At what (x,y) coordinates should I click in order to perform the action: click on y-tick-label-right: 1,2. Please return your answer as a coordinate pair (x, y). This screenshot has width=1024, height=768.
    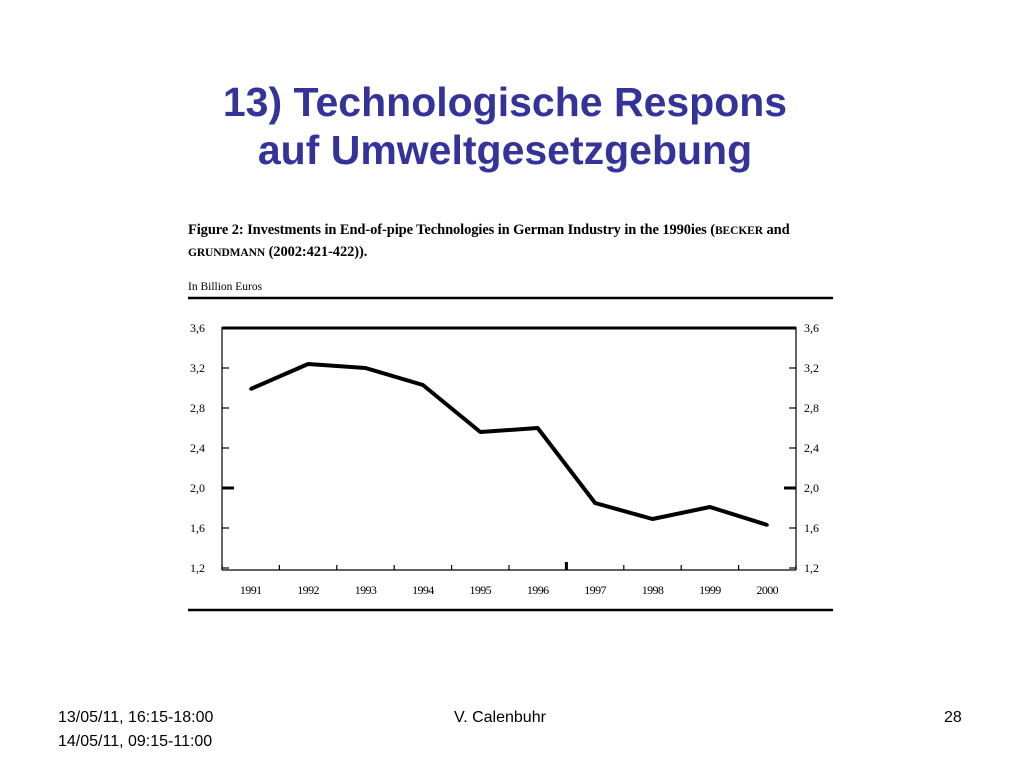
    Looking at the image, I should click on (811, 568).